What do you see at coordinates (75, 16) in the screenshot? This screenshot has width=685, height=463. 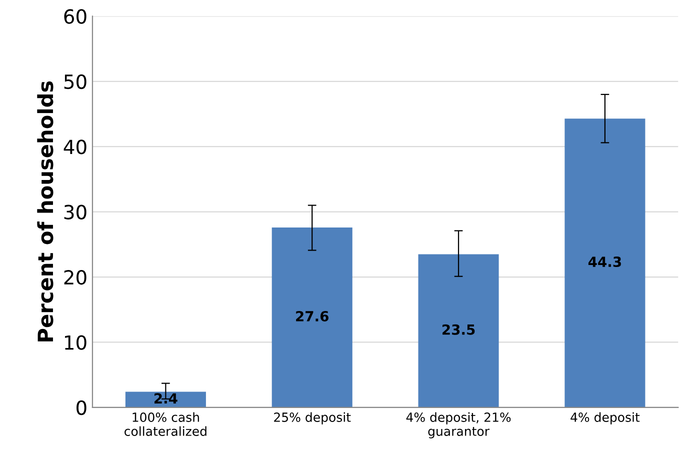 I see `y-tick-label: 60` at bounding box center [75, 16].